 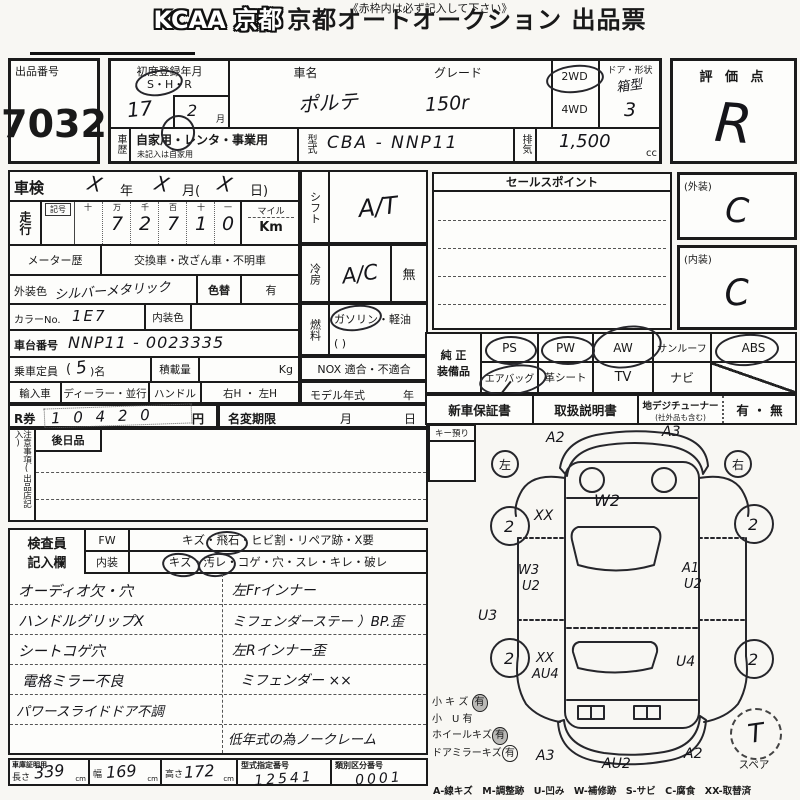 I want to click on chassis-value: NNP11 - 0023335, so click(x=146, y=342).